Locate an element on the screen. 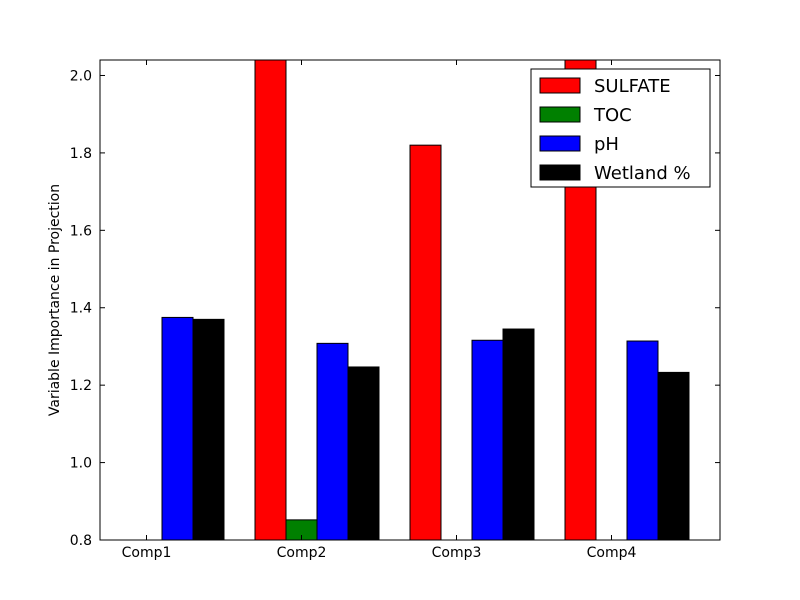 This screenshot has height=600, width=800. bar-sulfate-comp3 is located at coordinates (425, 342).